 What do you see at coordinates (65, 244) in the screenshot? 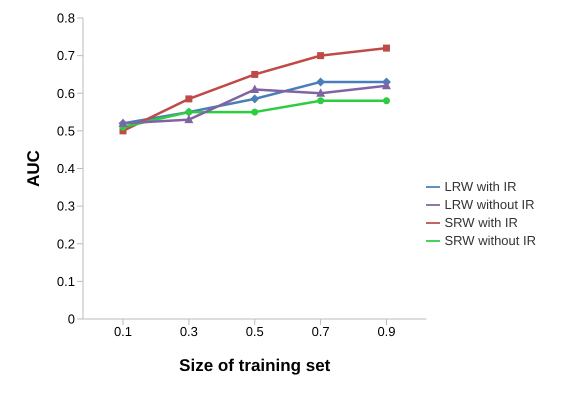
I see `y-tick-label: 0.2` at bounding box center [65, 244].